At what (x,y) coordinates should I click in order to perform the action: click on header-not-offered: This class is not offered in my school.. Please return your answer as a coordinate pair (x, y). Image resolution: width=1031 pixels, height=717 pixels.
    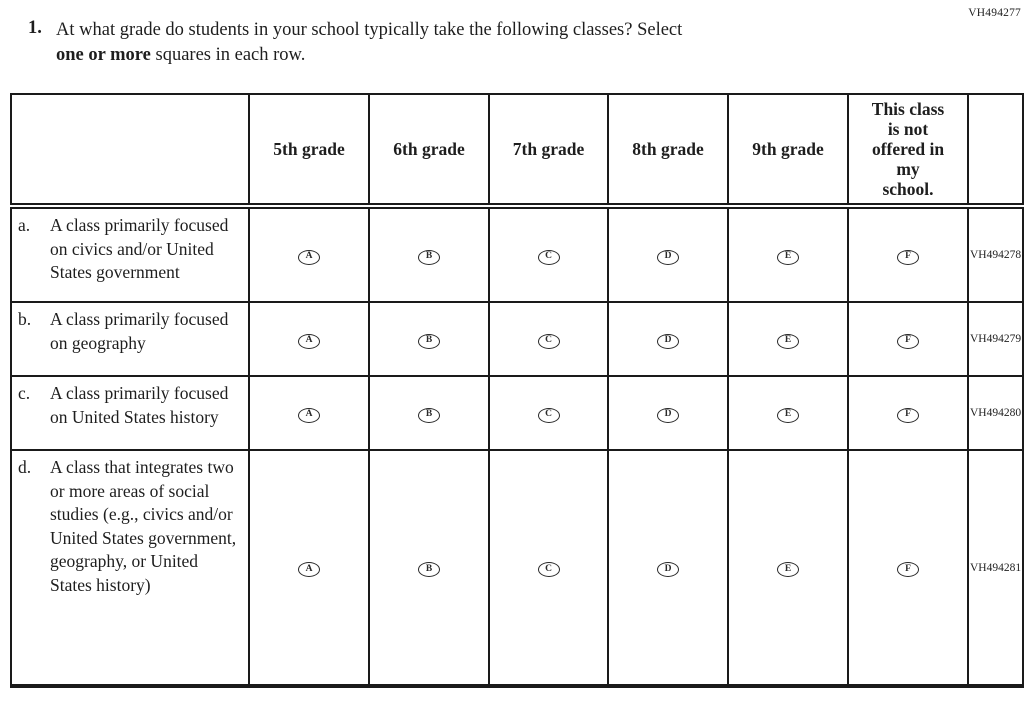
    Looking at the image, I should click on (908, 151).